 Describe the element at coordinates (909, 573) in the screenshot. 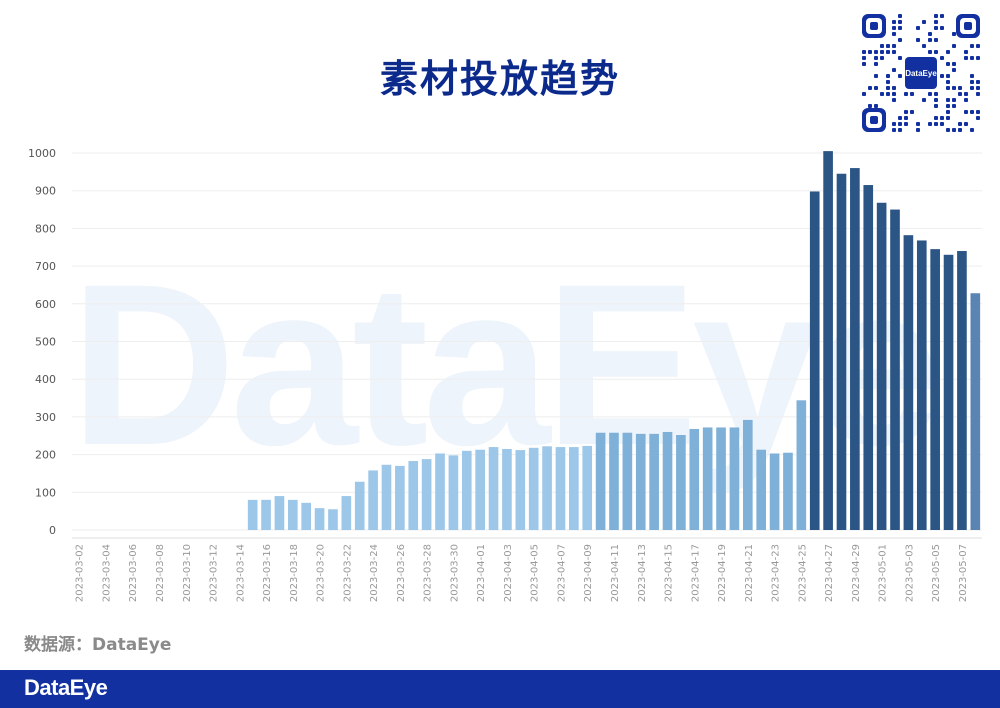

I see `x-tick-label: 2023-05-03` at that location.